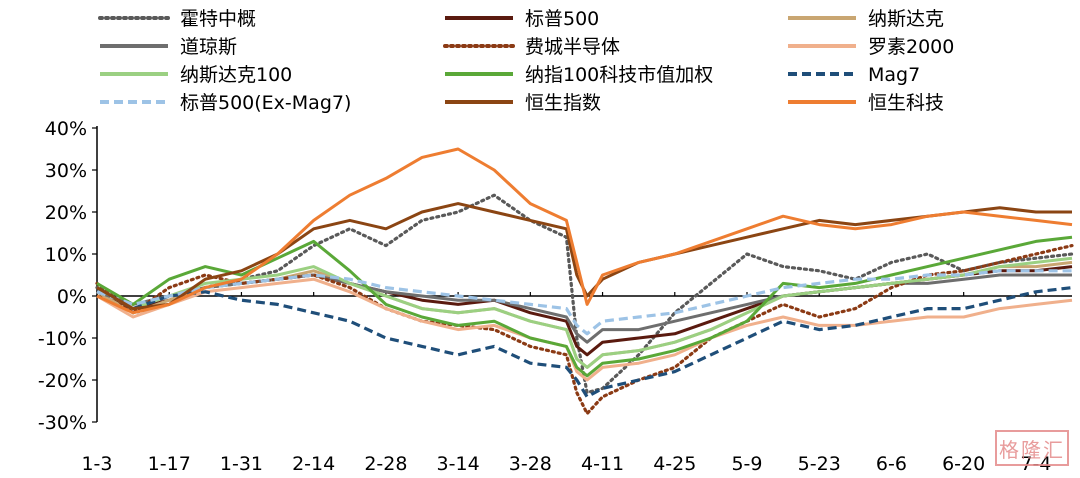  What do you see at coordinates (746, 464) in the screenshot?
I see `x-tick-label: 5-9` at bounding box center [746, 464].